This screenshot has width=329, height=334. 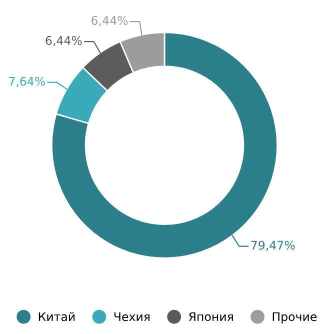 I want to click on data-label: 7,64%, so click(x=27, y=81).